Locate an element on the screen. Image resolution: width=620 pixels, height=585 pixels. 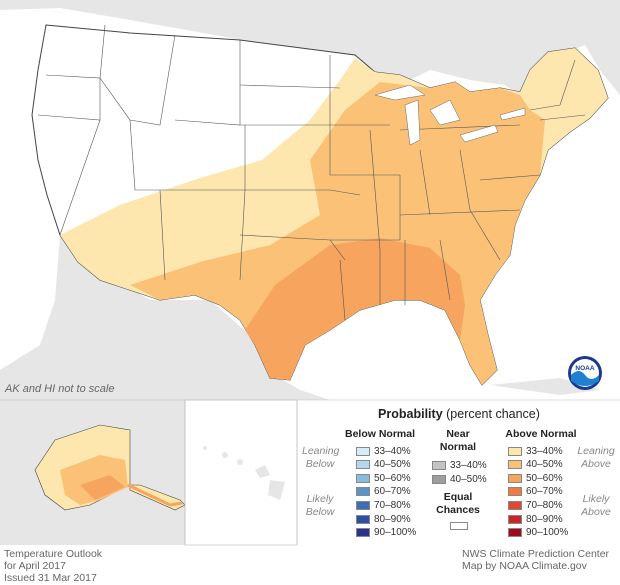
caption-line-3: Issued 31 Mar 2017 is located at coordinates (50, 578).